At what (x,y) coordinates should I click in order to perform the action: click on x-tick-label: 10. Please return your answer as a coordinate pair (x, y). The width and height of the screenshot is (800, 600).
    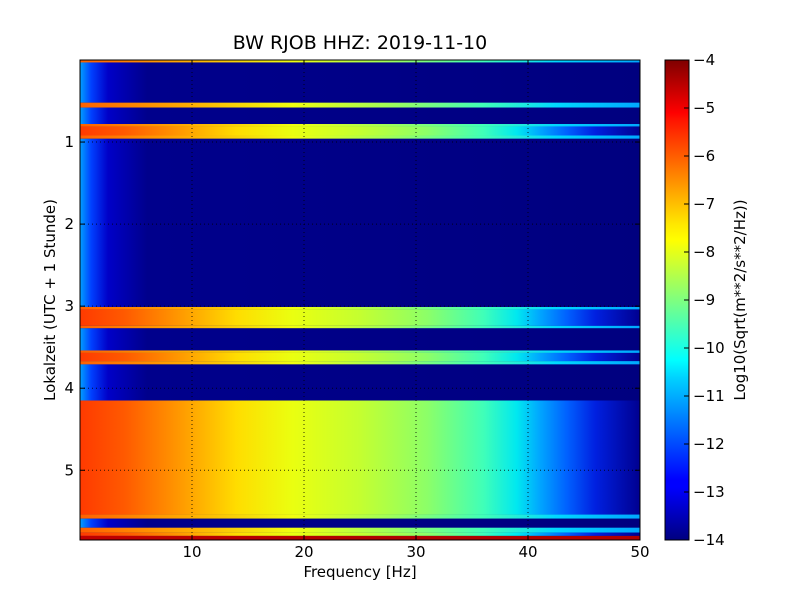
    Looking at the image, I should click on (191, 552).